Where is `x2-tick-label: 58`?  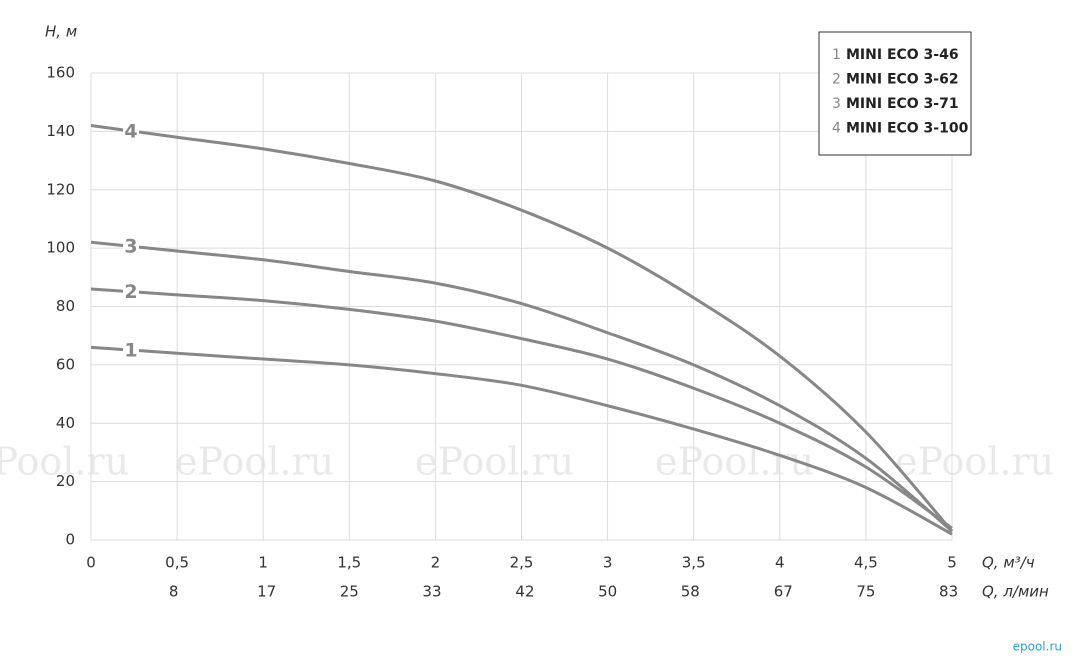
x2-tick-label: 58 is located at coordinates (690, 592).